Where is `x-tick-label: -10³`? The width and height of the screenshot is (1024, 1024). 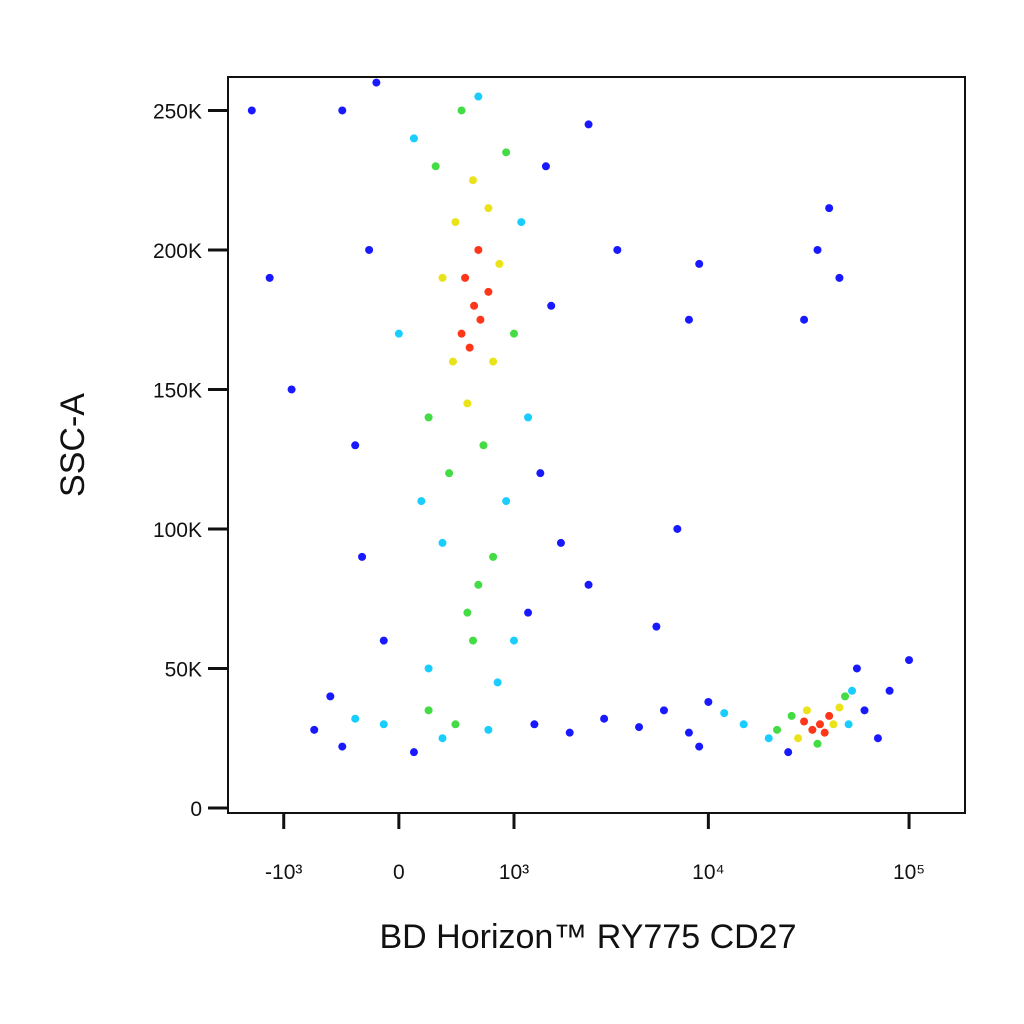
x-tick-label: -10³ is located at coordinates (283, 872).